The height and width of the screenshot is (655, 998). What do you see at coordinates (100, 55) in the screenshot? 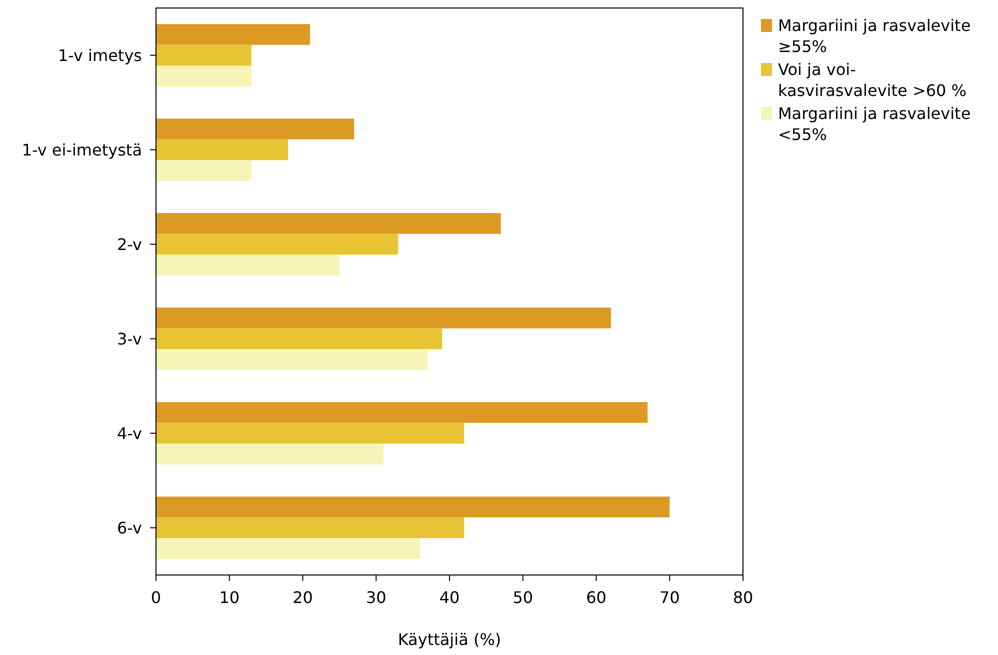
I see `y-tick-label: 1-v imetys` at bounding box center [100, 55].